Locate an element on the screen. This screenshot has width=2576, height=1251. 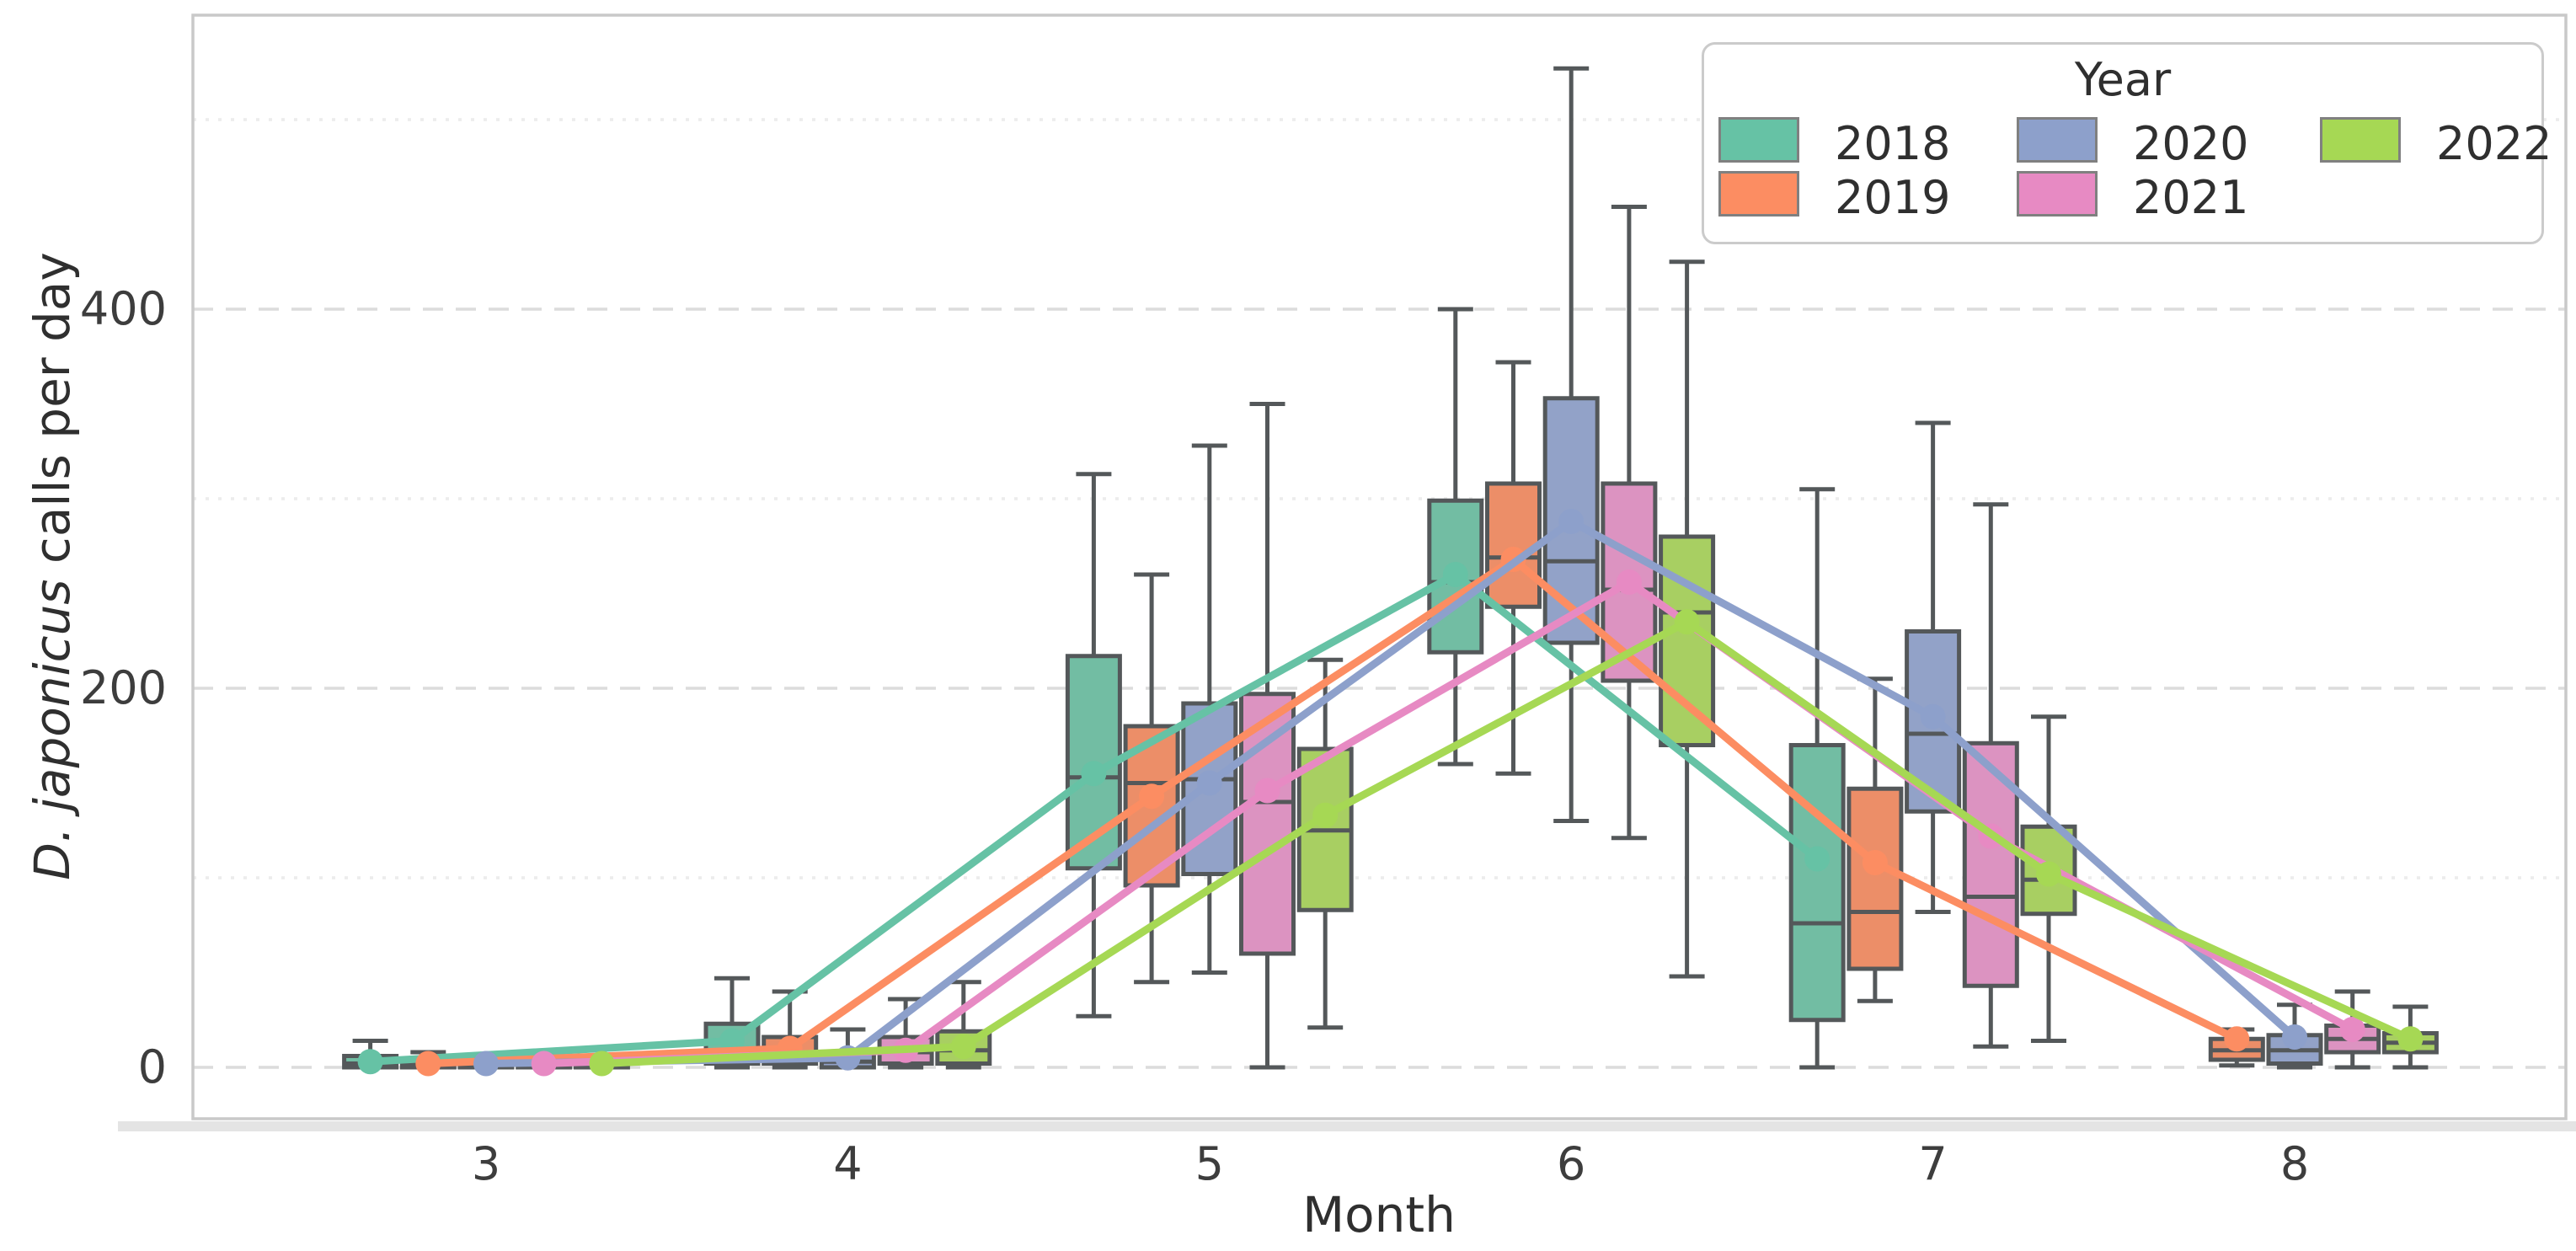
x-tick-6: 6 is located at coordinates (1571, 1163).